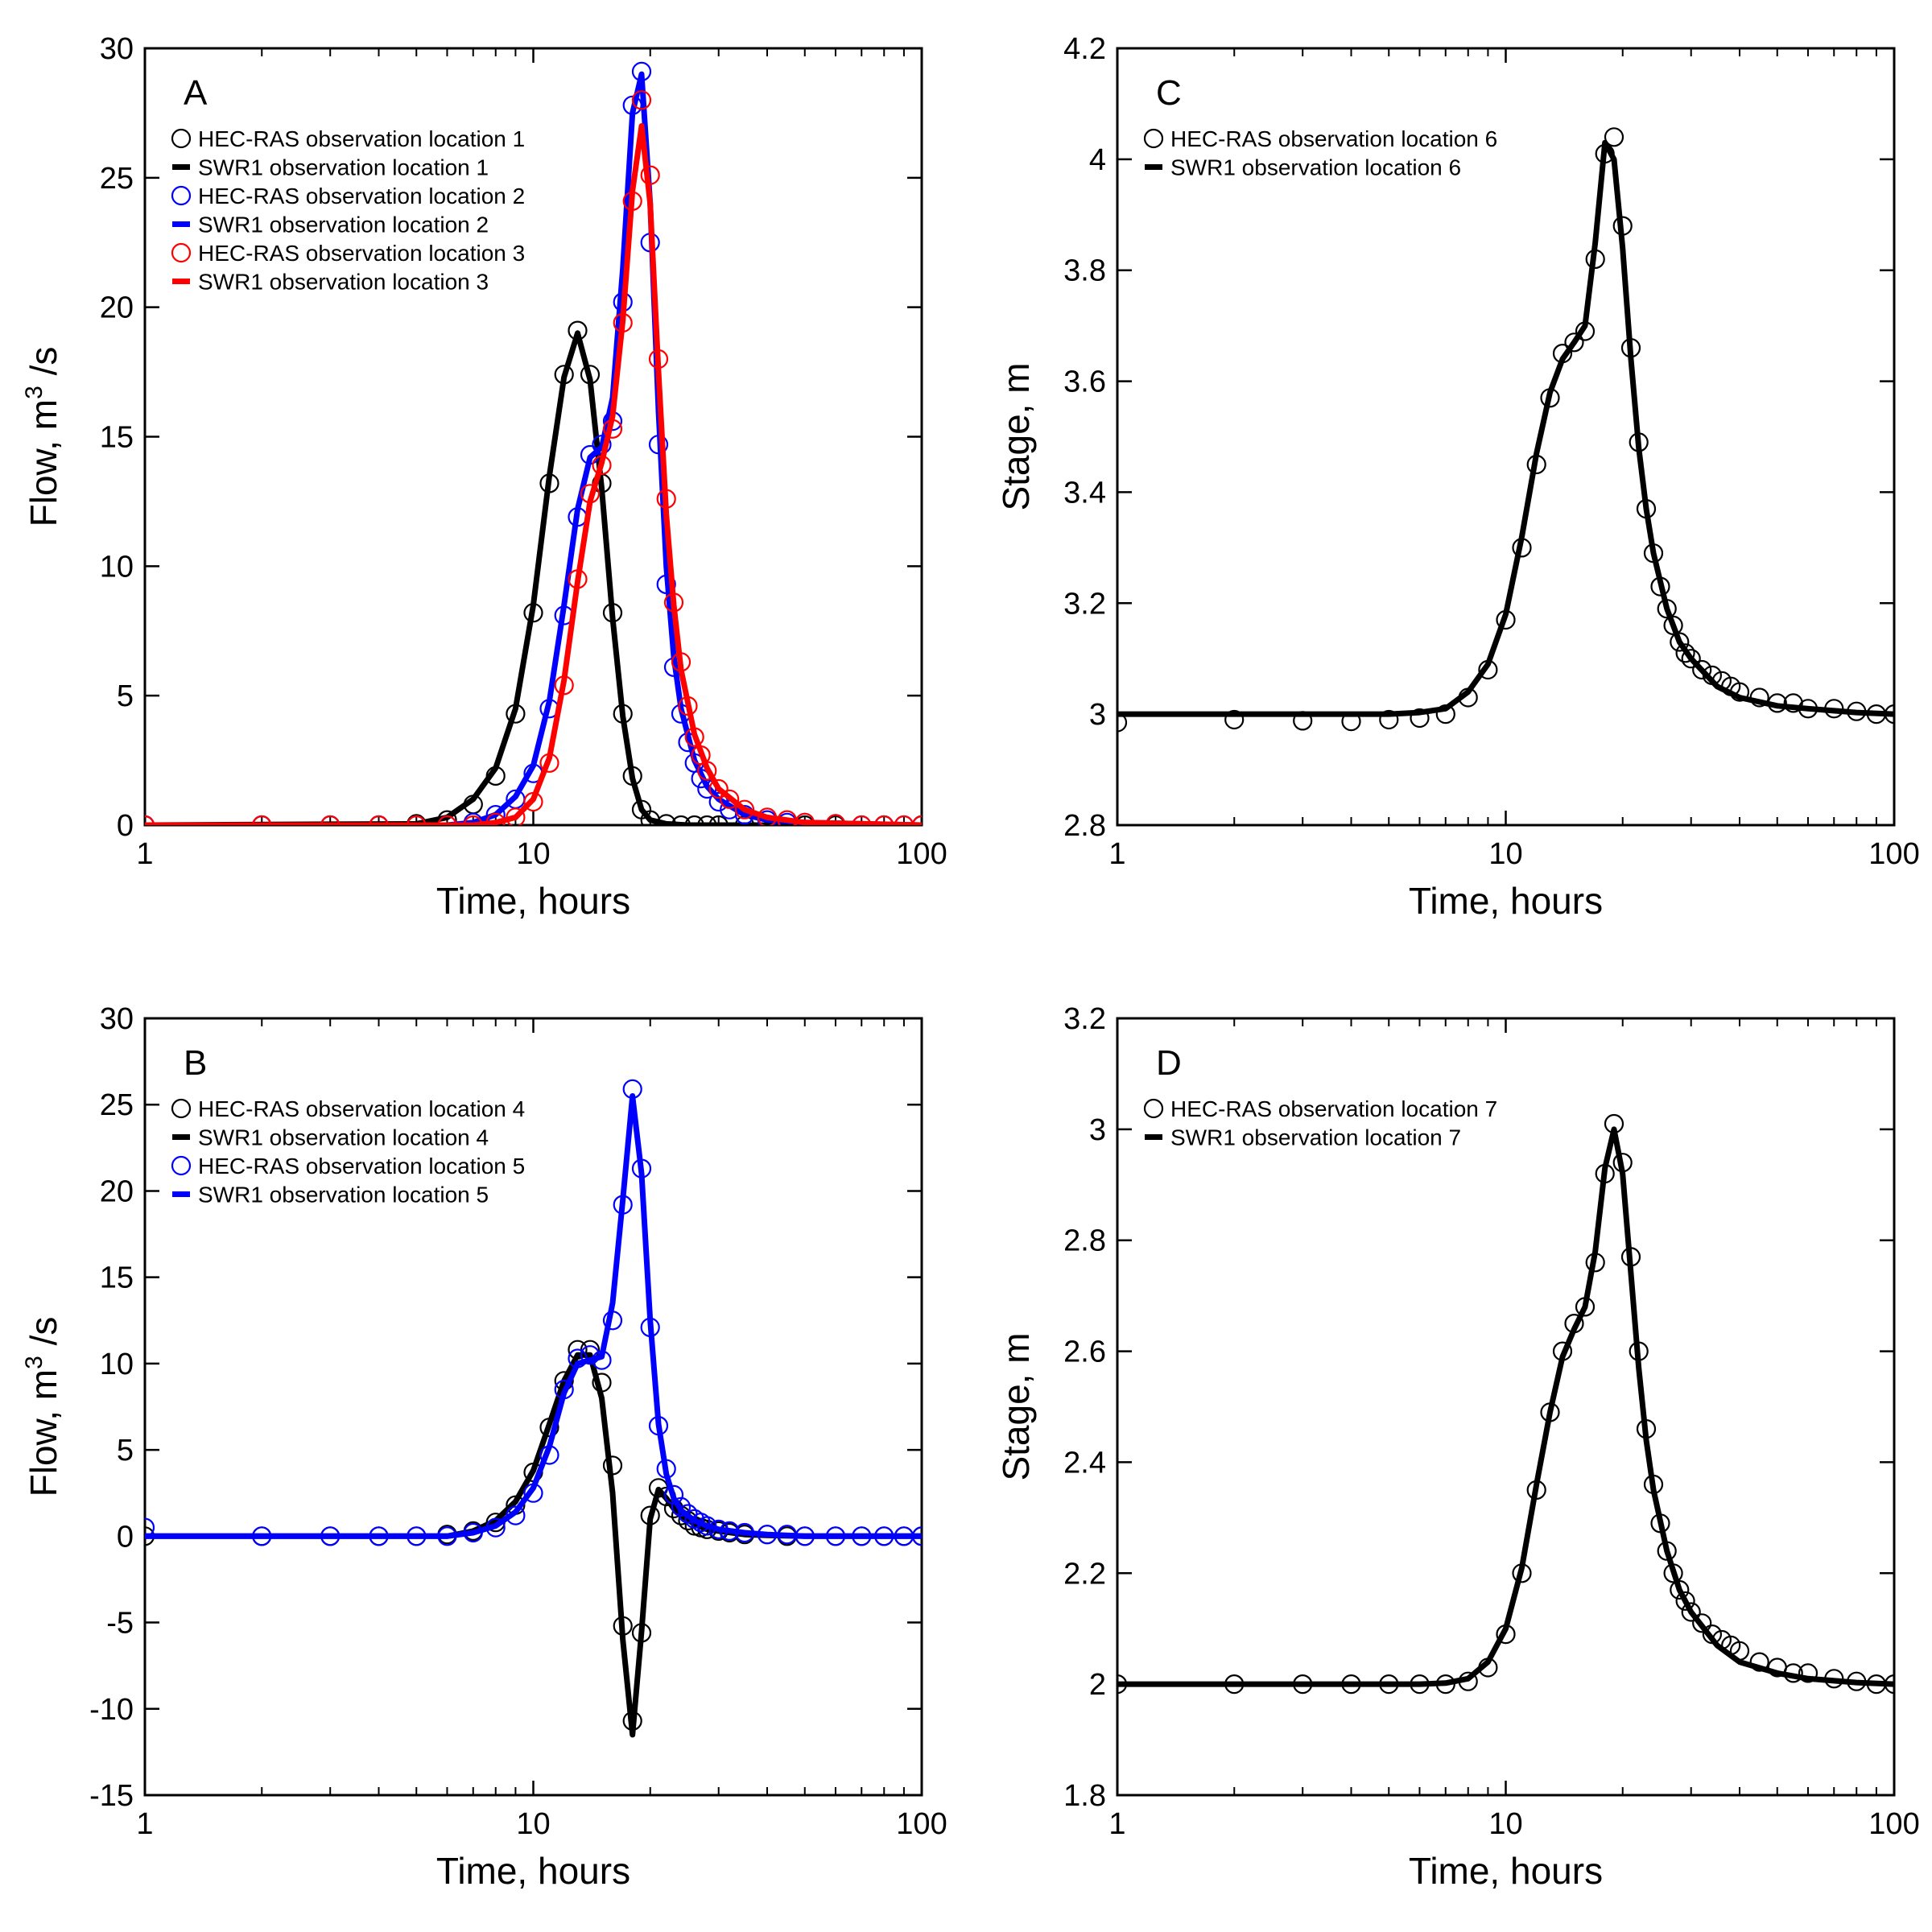  I want to click on panel-letter: B, so click(195, 1063).